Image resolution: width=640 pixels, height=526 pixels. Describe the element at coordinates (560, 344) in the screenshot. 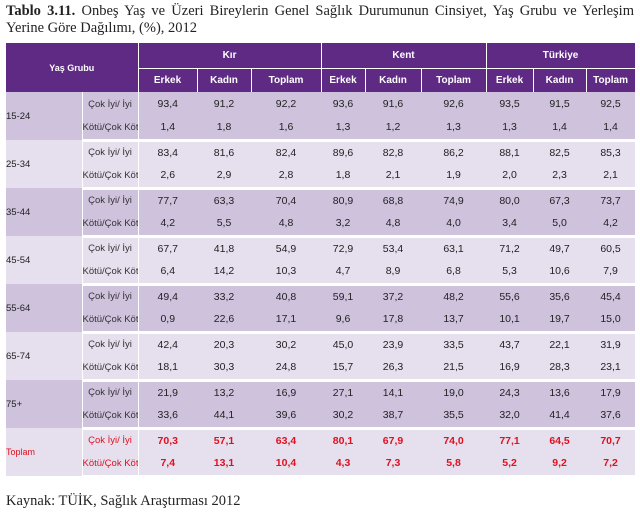

I see `table-cell: 22,1` at that location.